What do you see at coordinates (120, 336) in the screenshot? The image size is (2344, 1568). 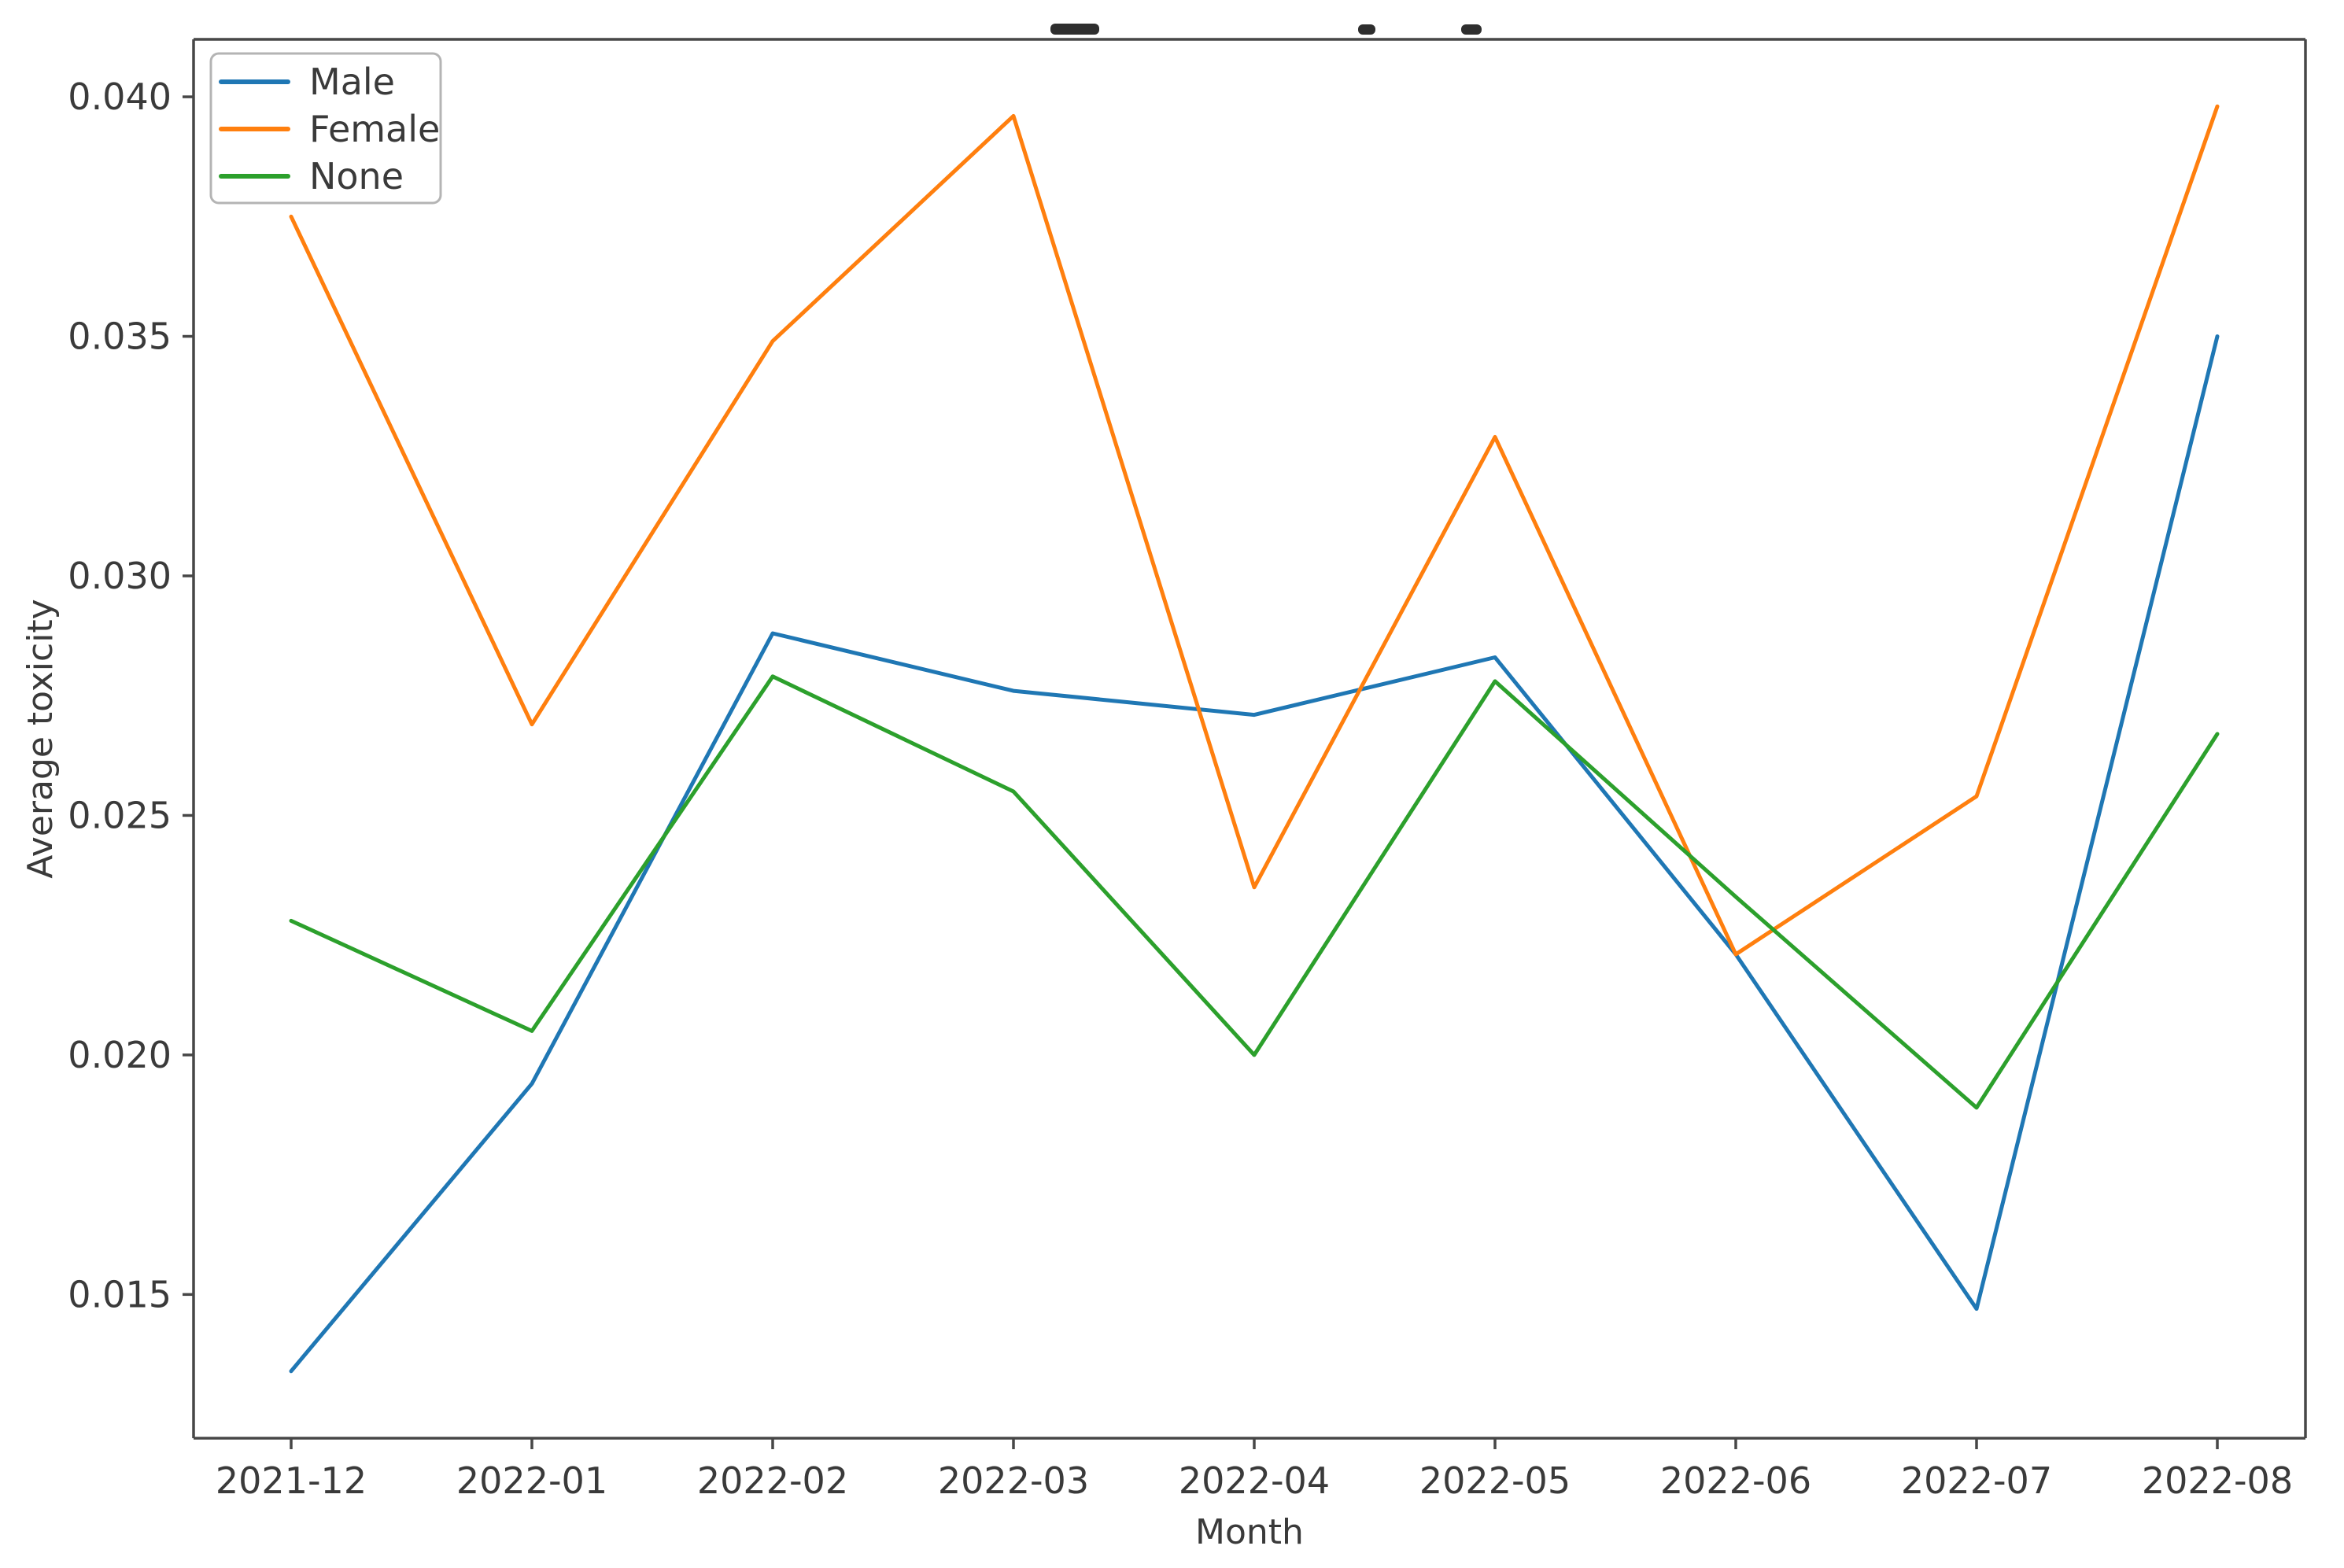 I see `y-tick-label: 0.035` at bounding box center [120, 336].